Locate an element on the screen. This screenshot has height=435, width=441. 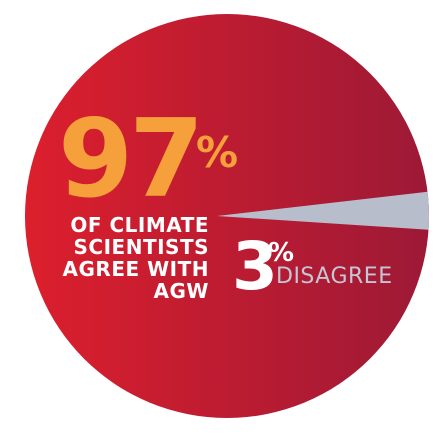
agree-label-line-3: AGREE WITH is located at coordinates (135, 269).